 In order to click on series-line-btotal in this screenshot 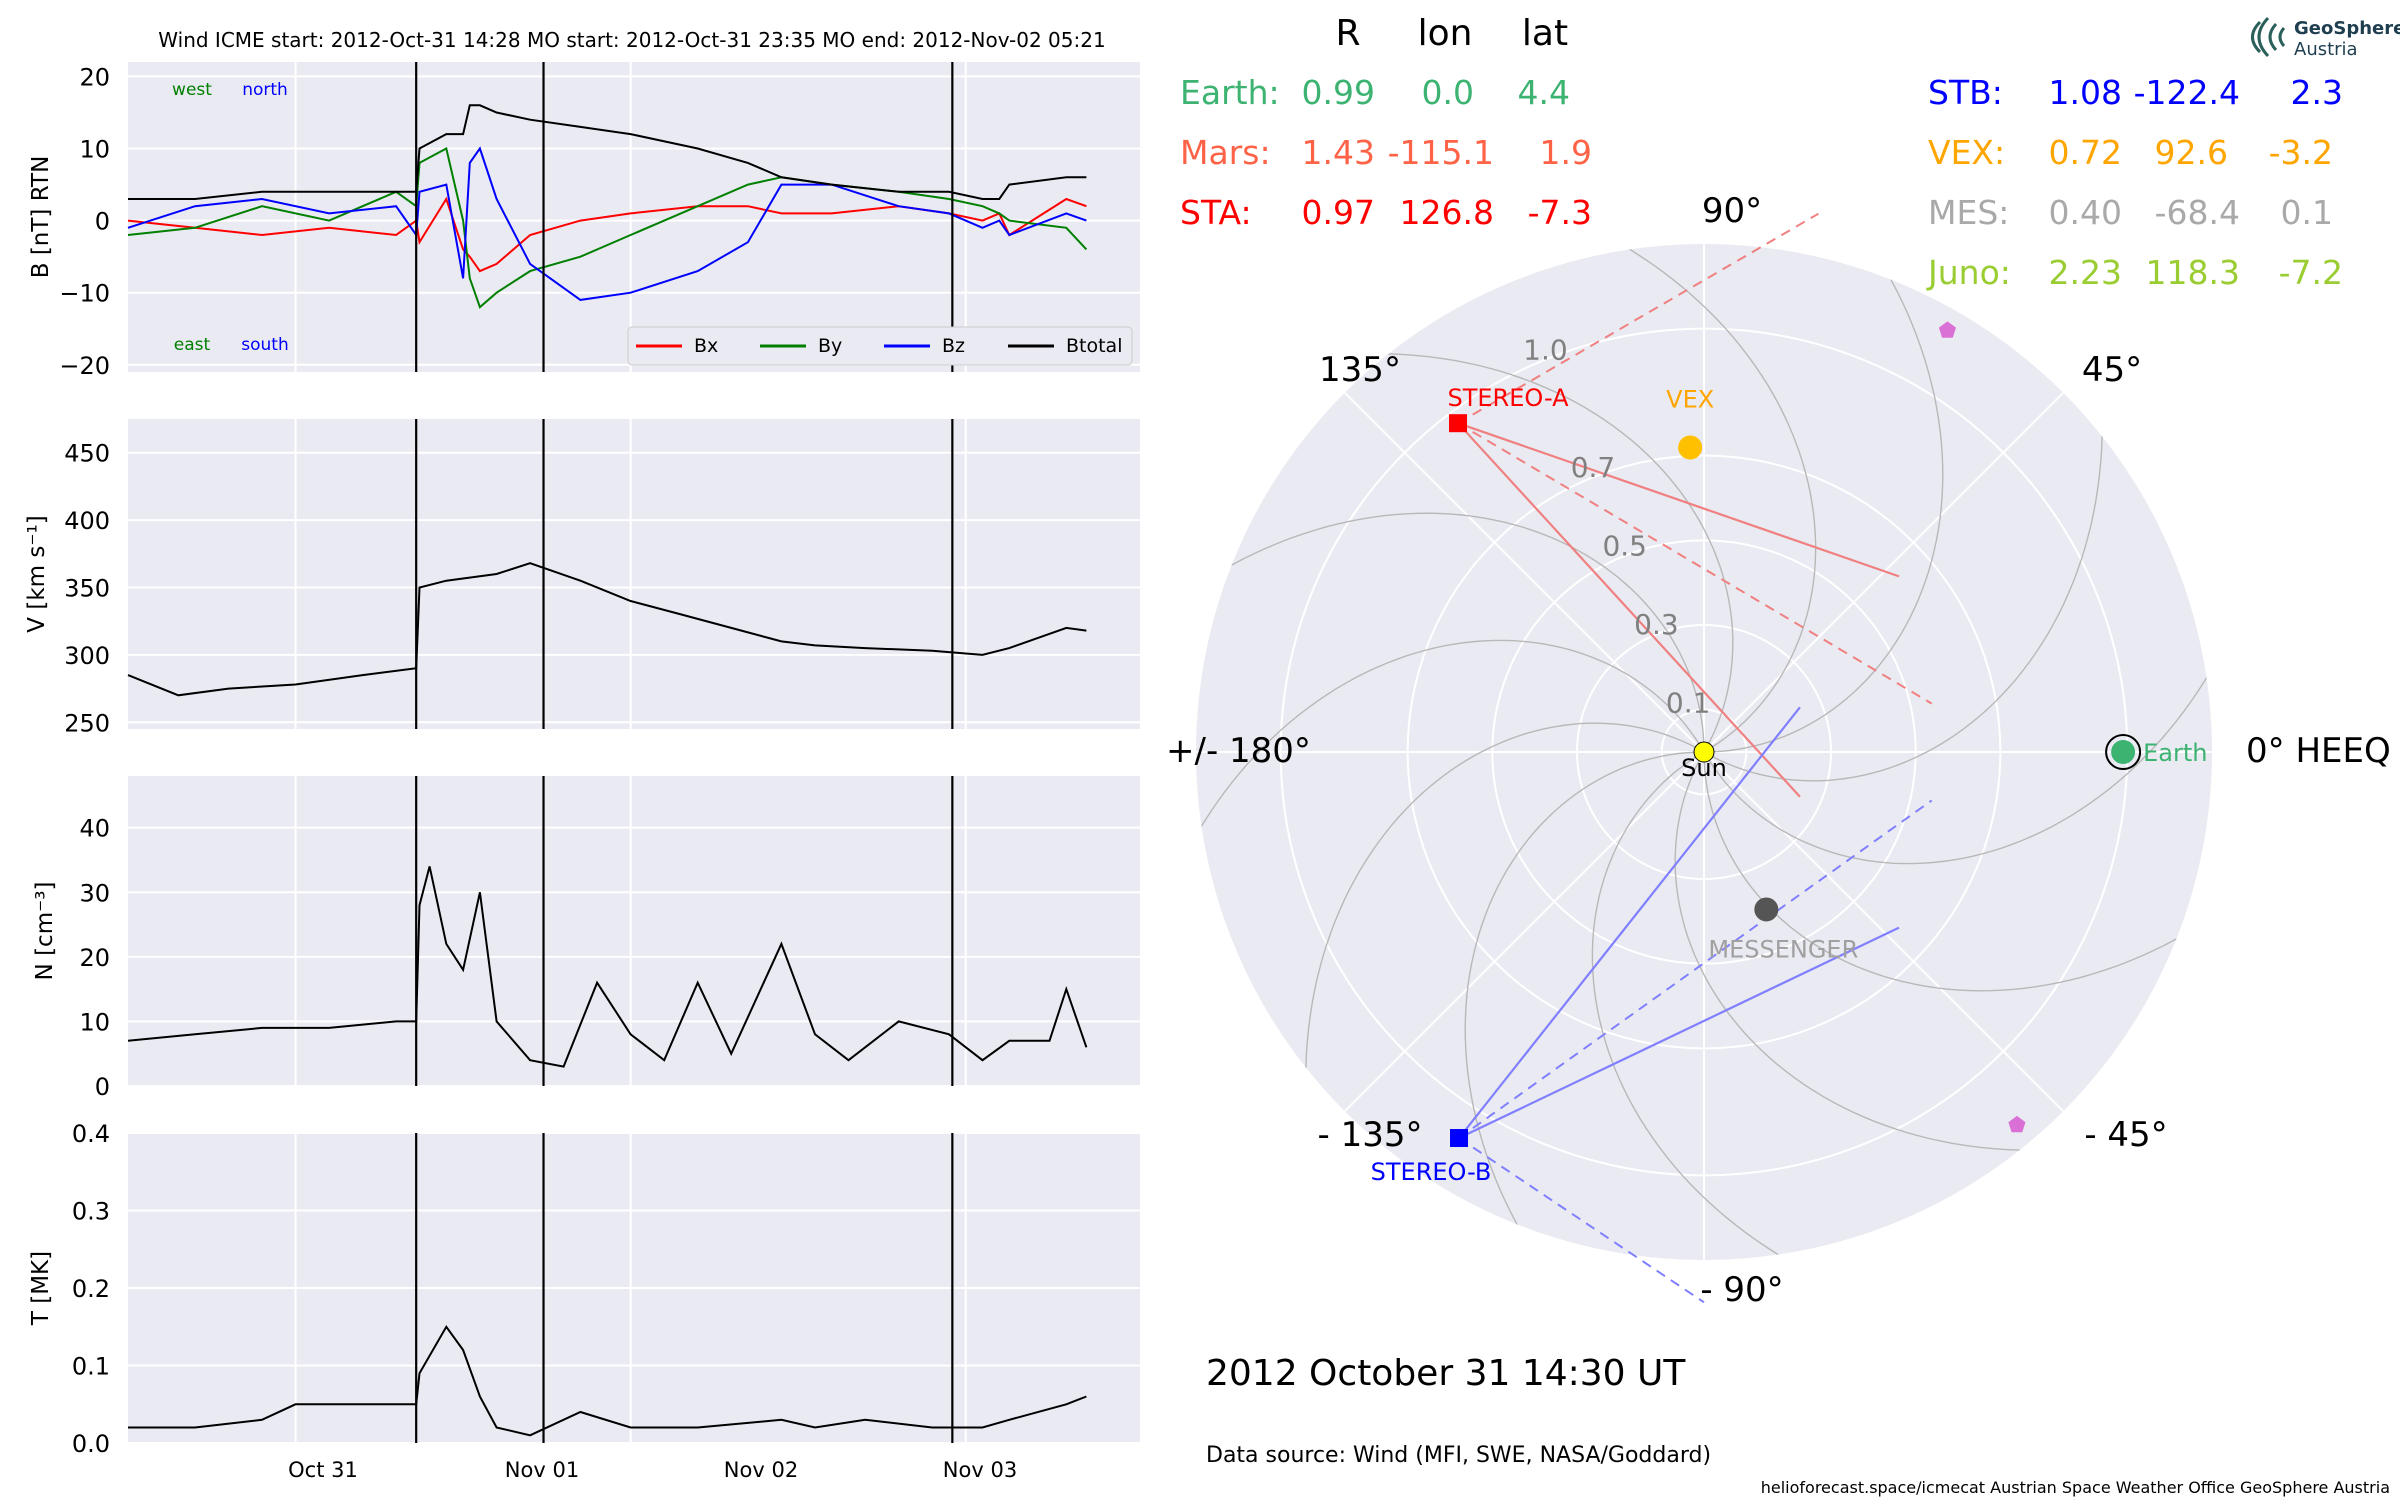, I will do `click(607, 152)`.